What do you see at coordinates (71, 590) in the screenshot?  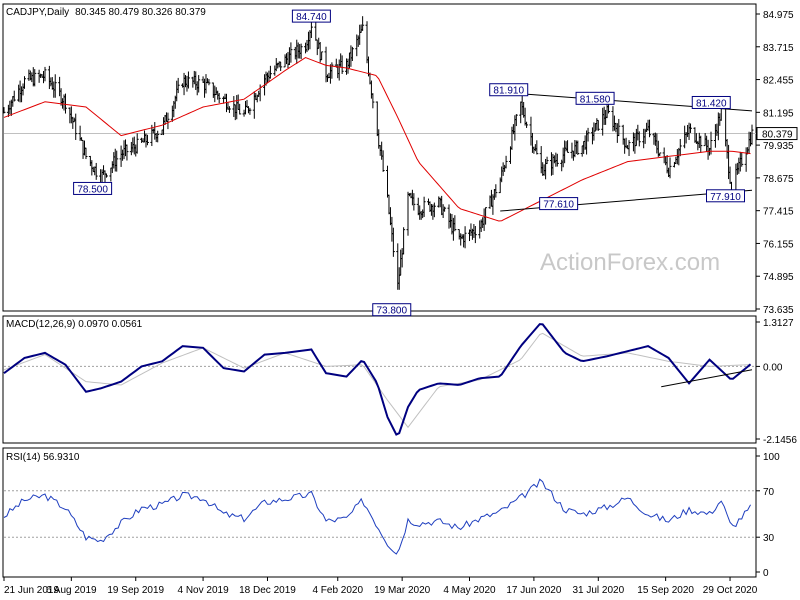 I see `x-tick-label: 6 Aug 2019` at bounding box center [71, 590].